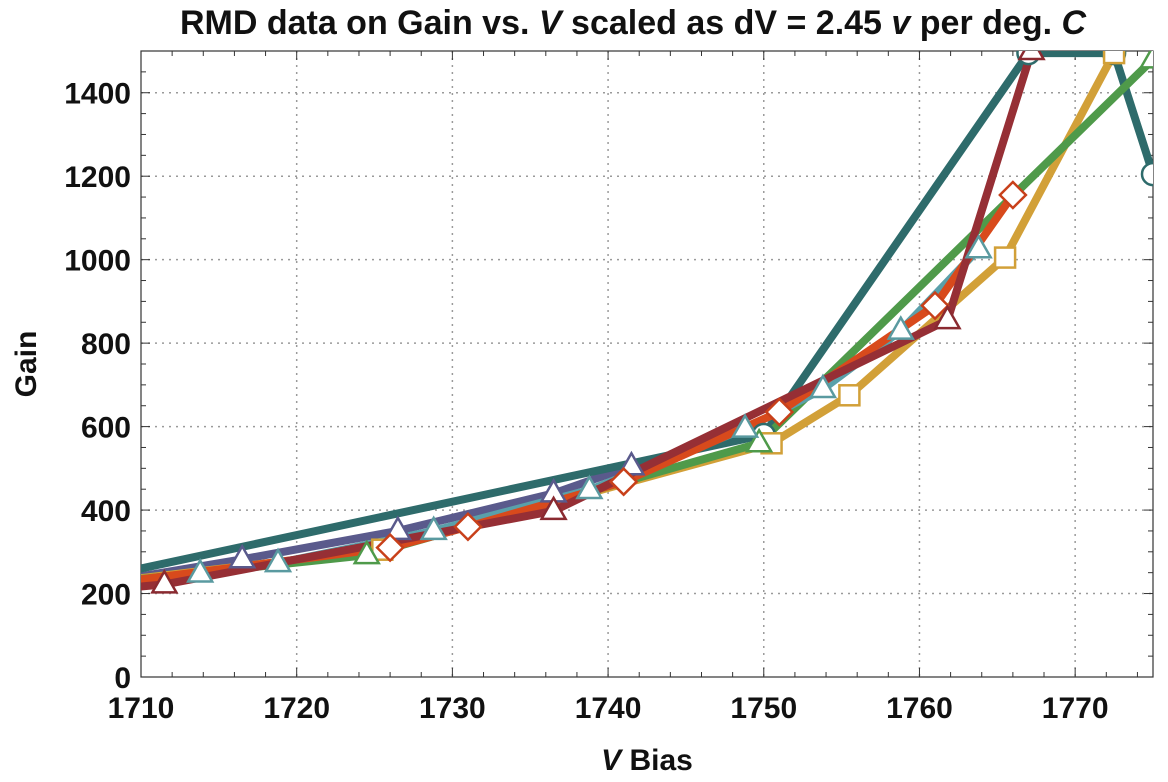  What do you see at coordinates (647, 760) in the screenshot?
I see `x-axis-label: V Bias` at bounding box center [647, 760].